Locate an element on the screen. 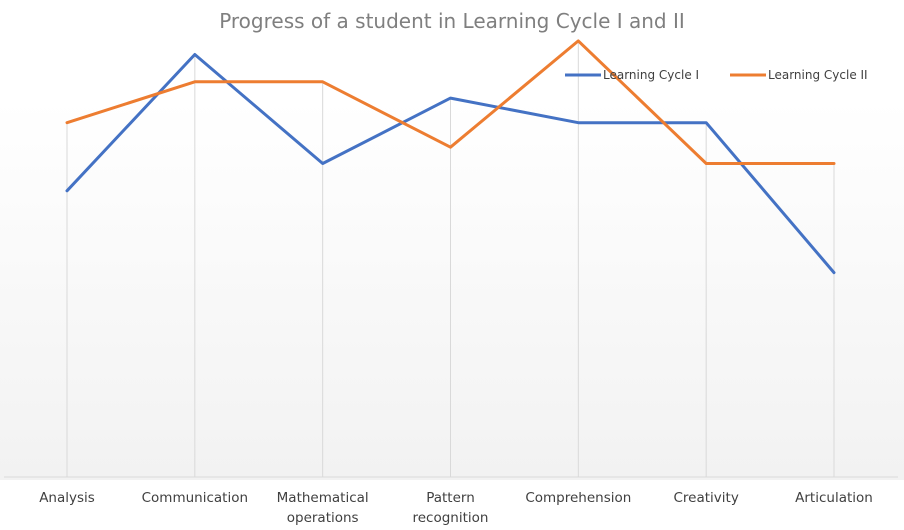 The height and width of the screenshot is (530, 904). x-tick-label: Analysis is located at coordinates (67, 498).